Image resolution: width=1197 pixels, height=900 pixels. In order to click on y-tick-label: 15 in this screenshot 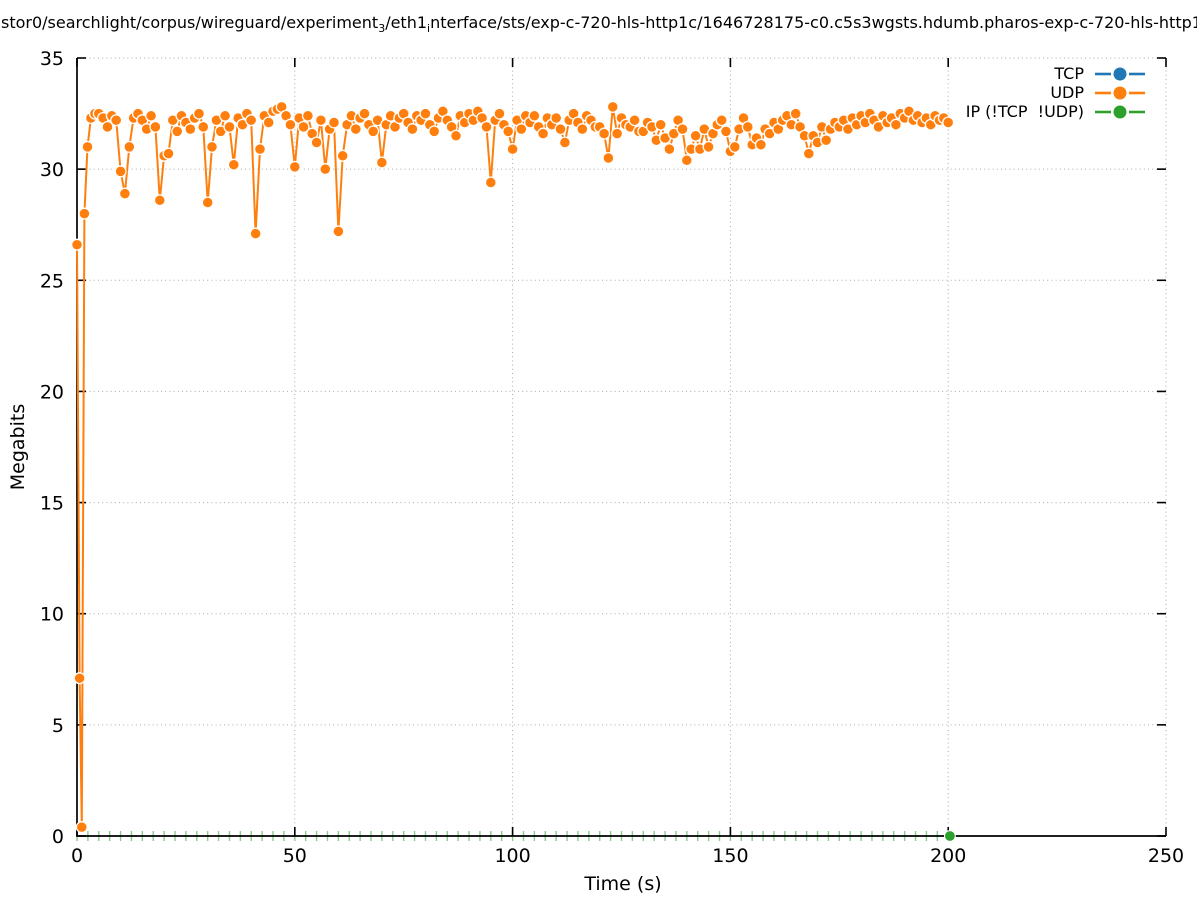, I will do `click(52, 504)`.